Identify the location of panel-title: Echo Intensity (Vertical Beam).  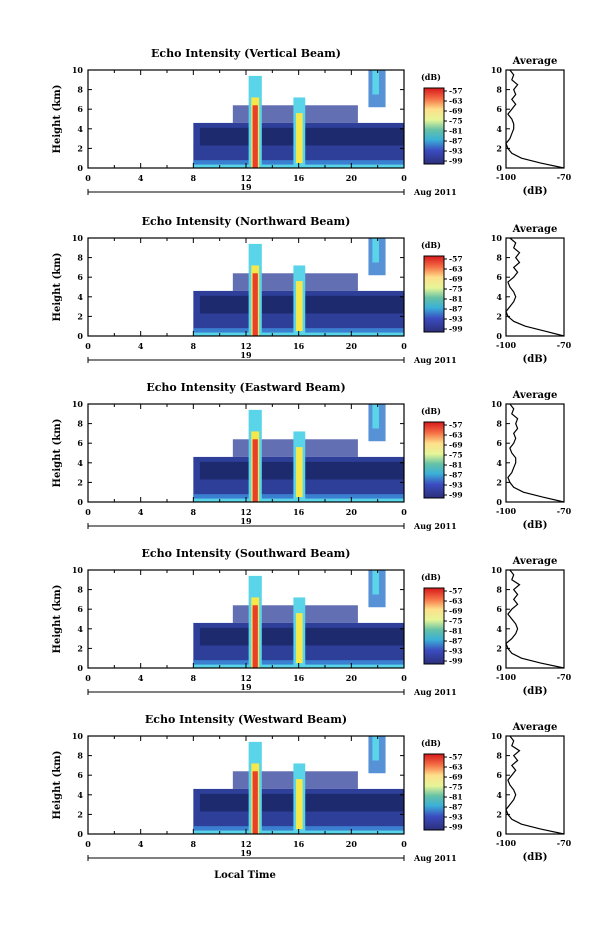
(246, 53).